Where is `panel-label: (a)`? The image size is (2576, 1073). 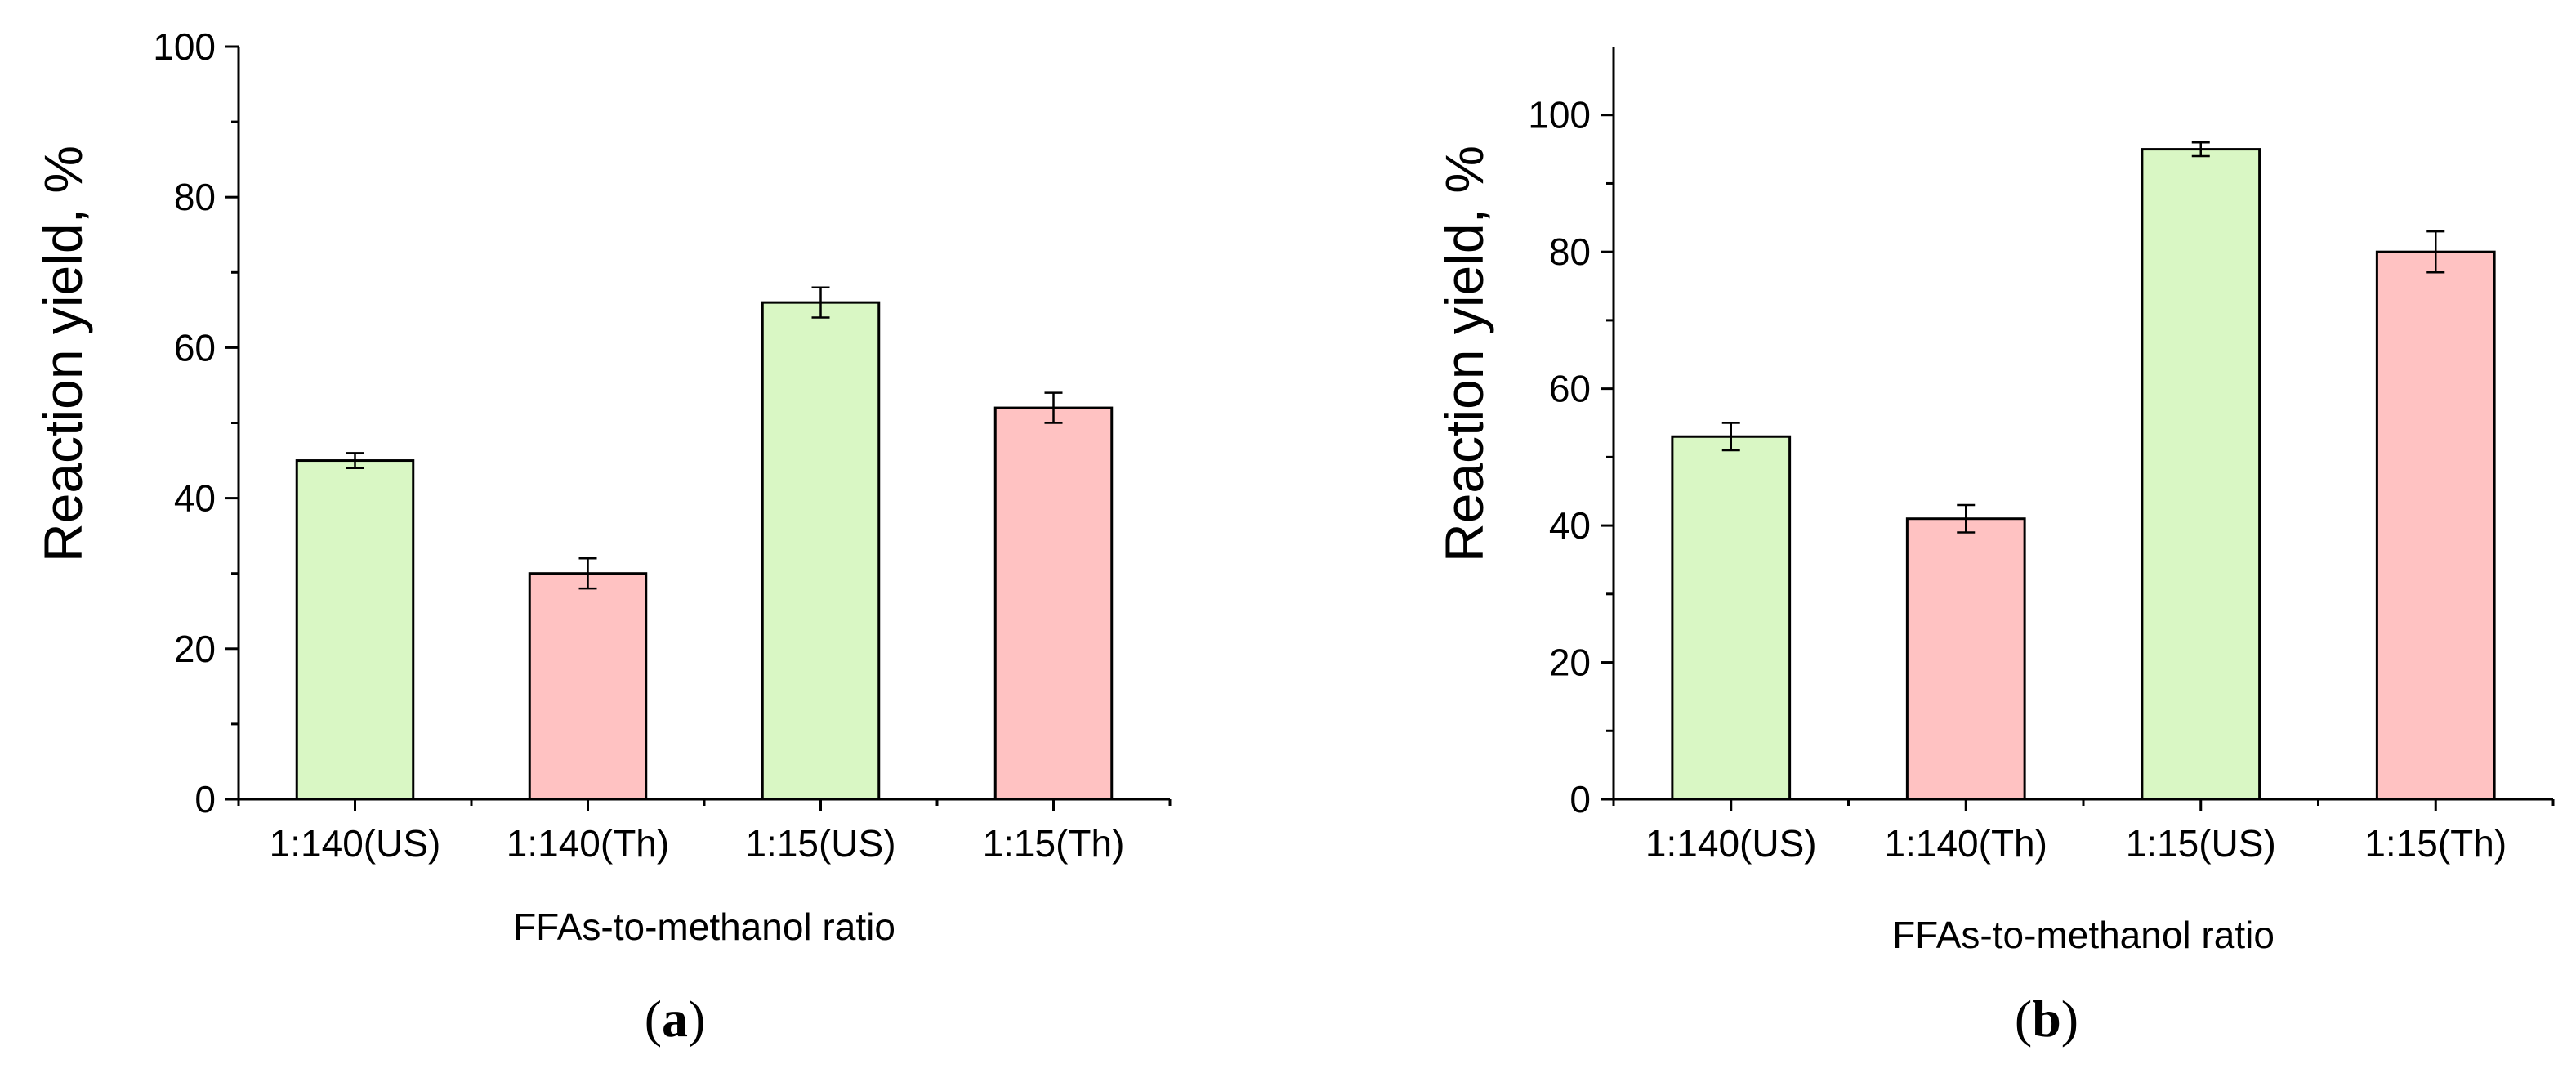
panel-label: (a) is located at coordinates (676, 1019).